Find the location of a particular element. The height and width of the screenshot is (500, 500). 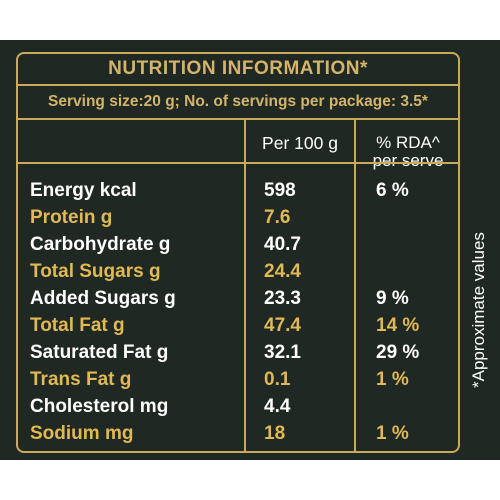

header-divider is located at coordinates (238, 163).